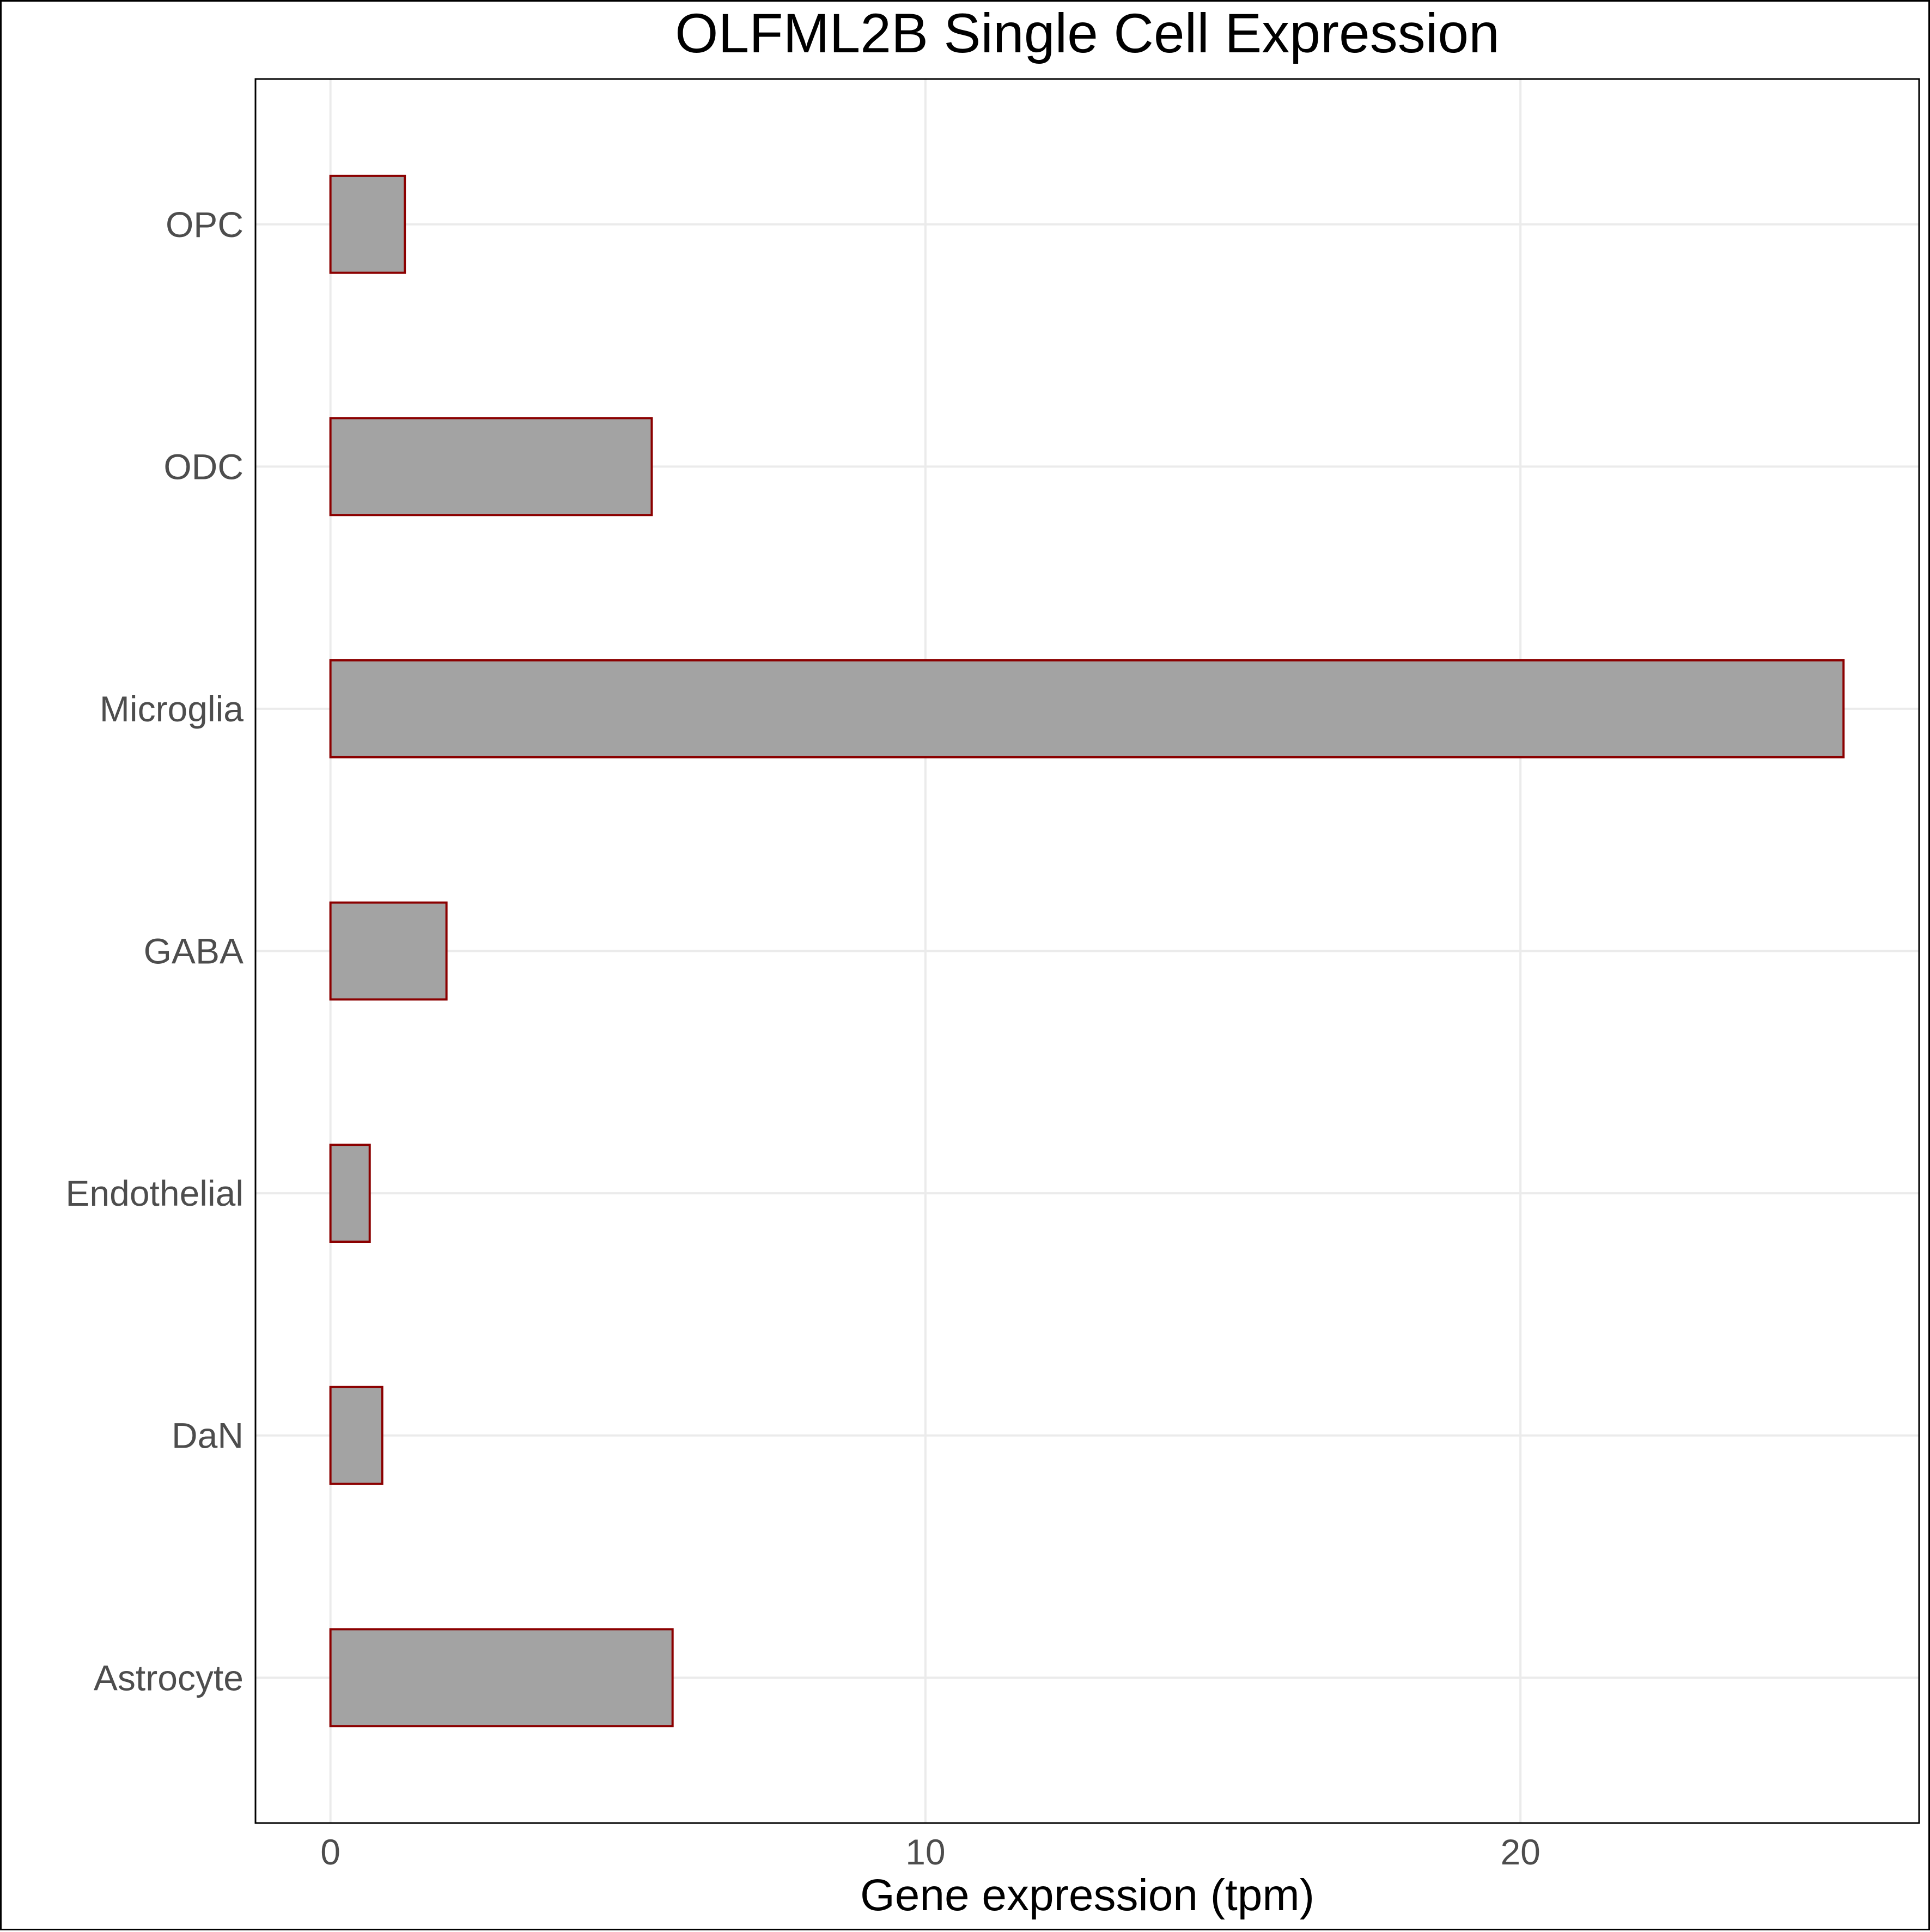 This screenshot has width=1930, height=1932. What do you see at coordinates (389, 951) in the screenshot?
I see `bar-gaba` at bounding box center [389, 951].